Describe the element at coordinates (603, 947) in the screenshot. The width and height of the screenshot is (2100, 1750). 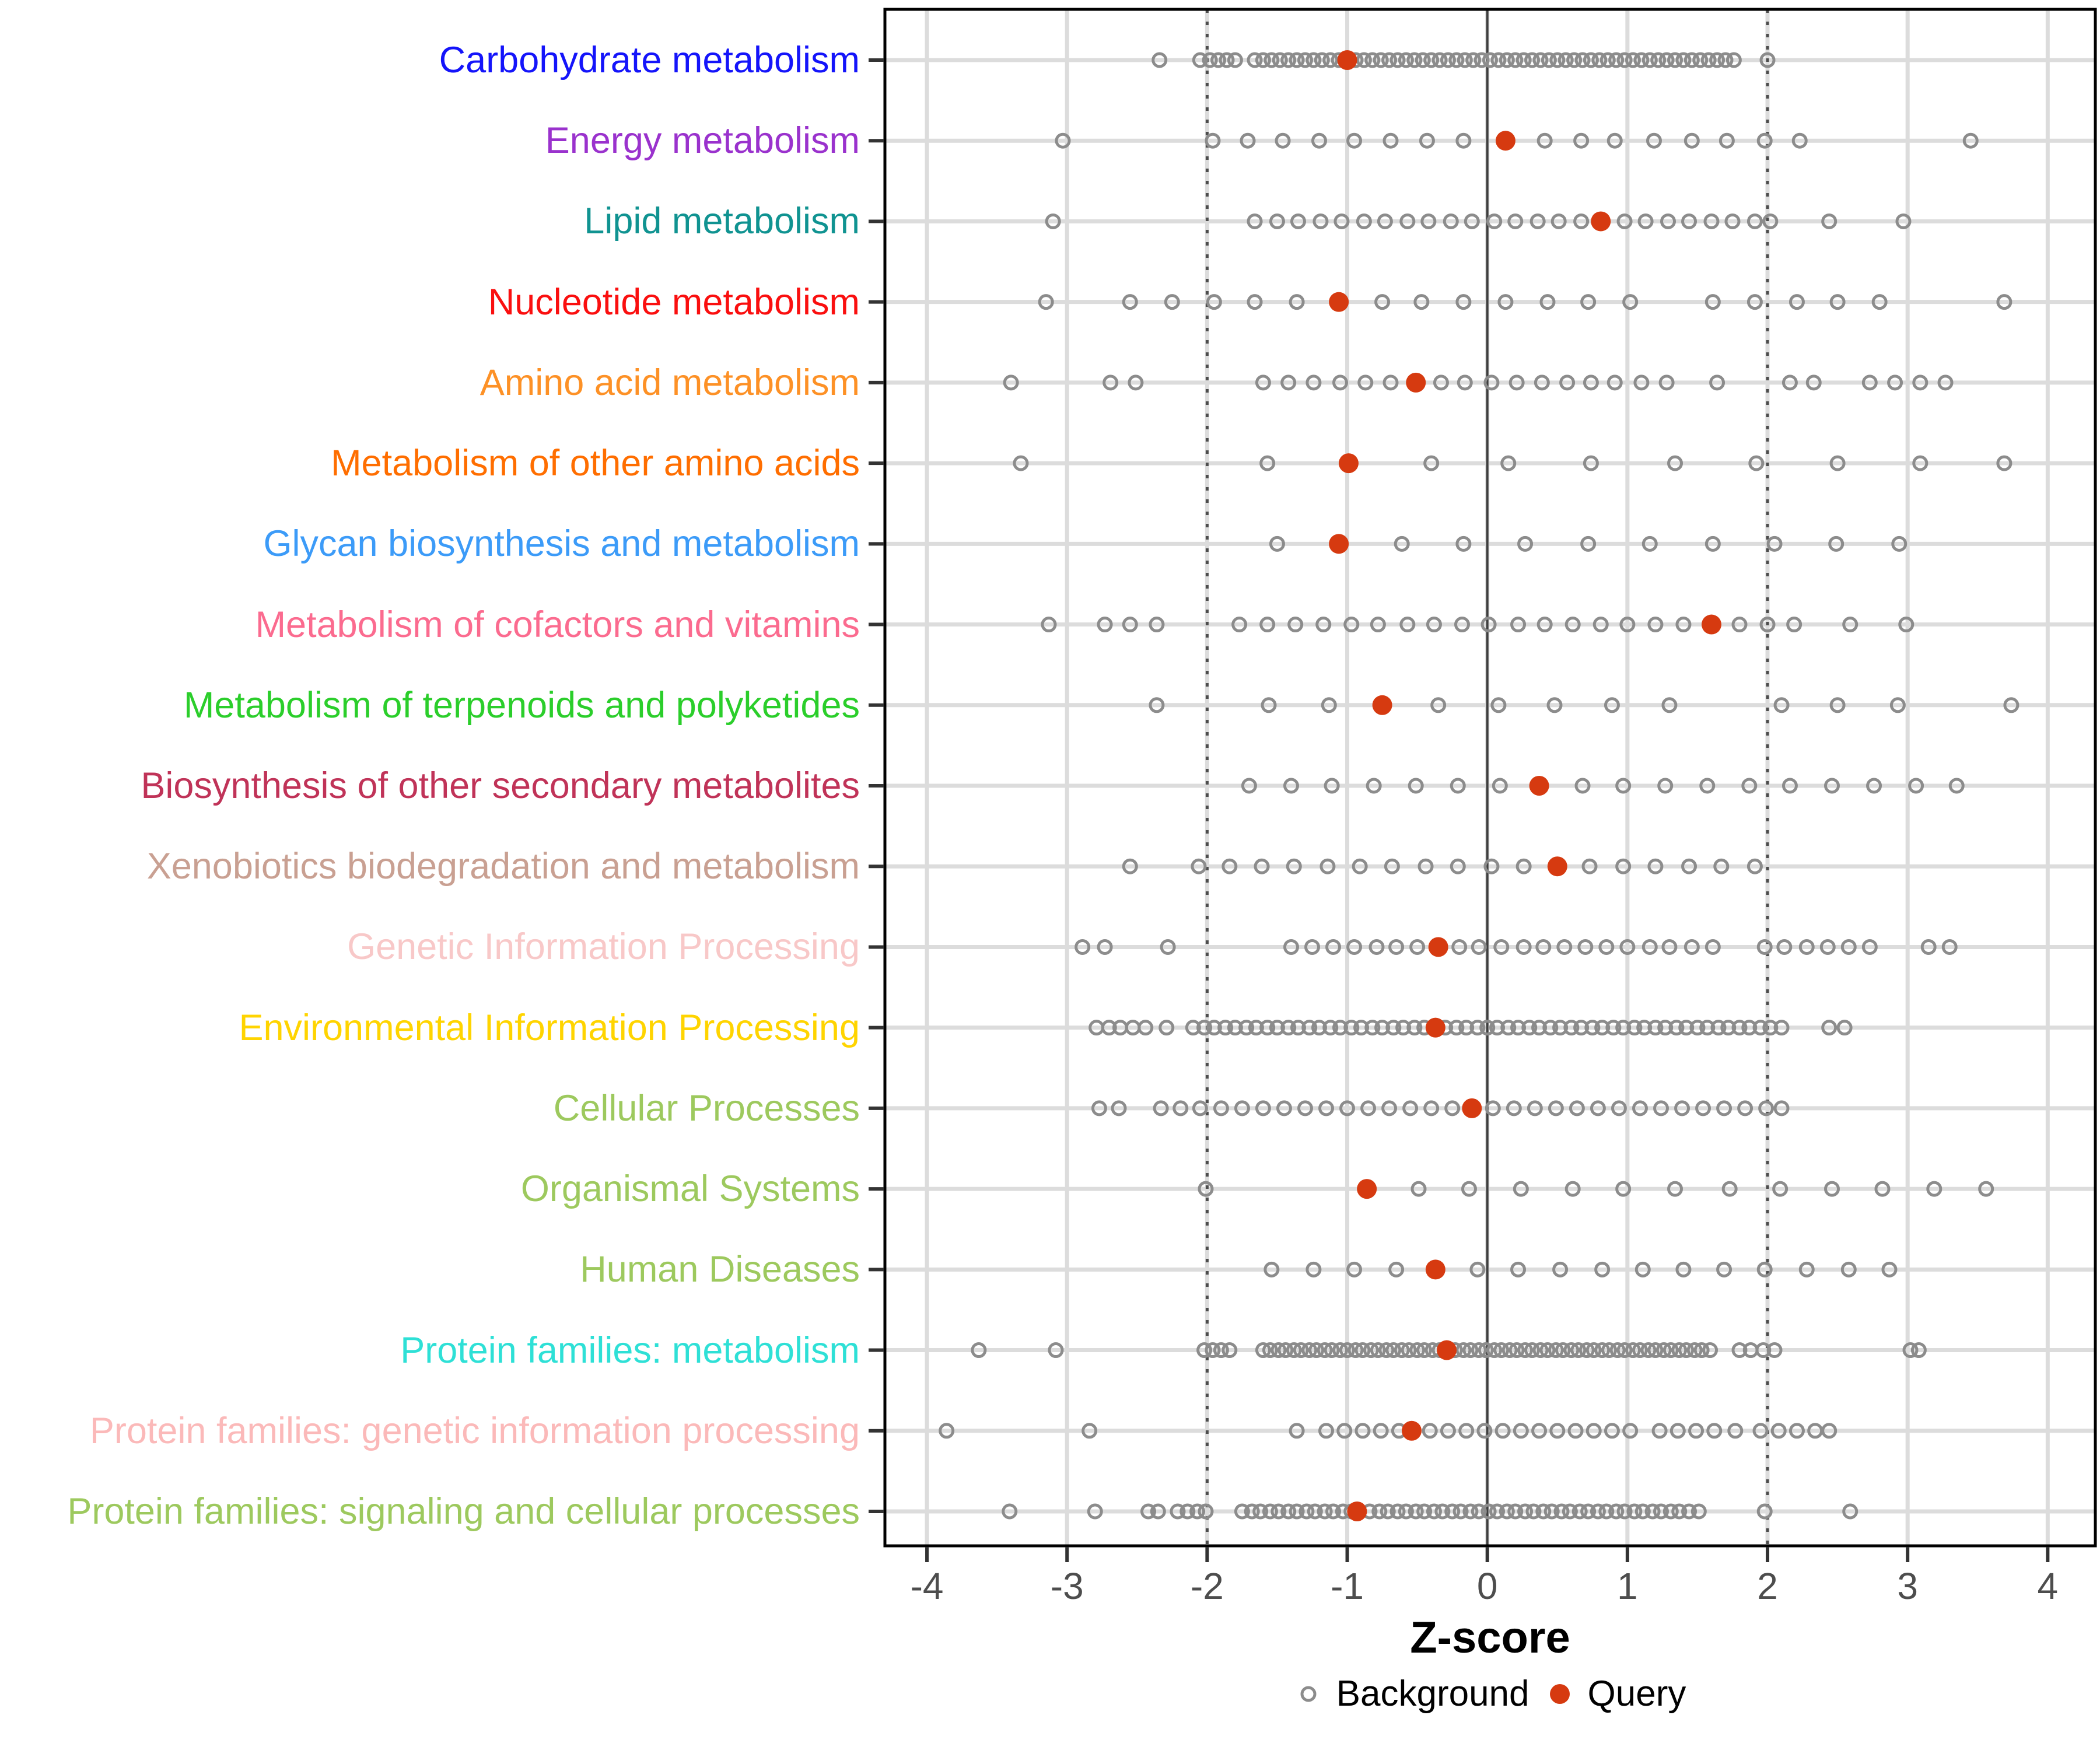
I see `category-label: Genetic Information Processing` at that location.